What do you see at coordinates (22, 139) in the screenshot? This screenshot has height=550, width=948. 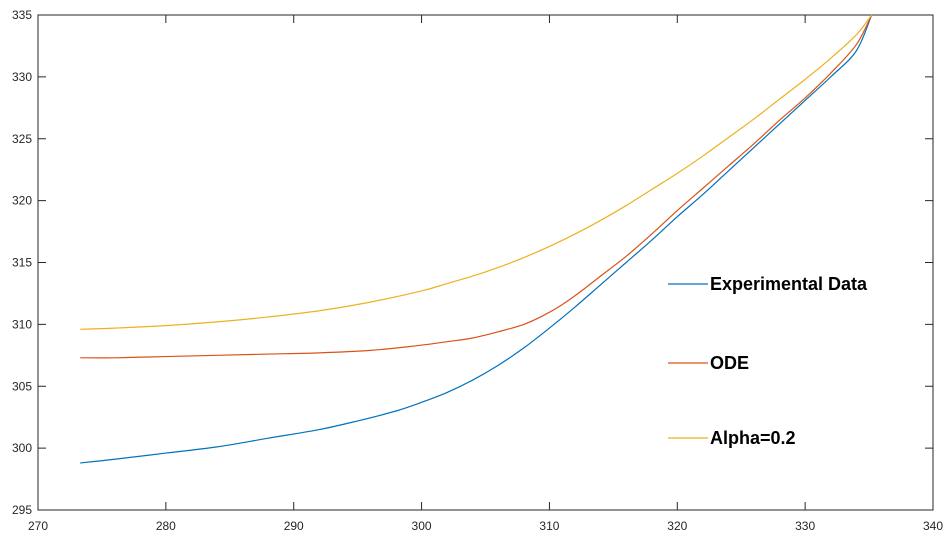 I see `y-tick-label: 325` at bounding box center [22, 139].